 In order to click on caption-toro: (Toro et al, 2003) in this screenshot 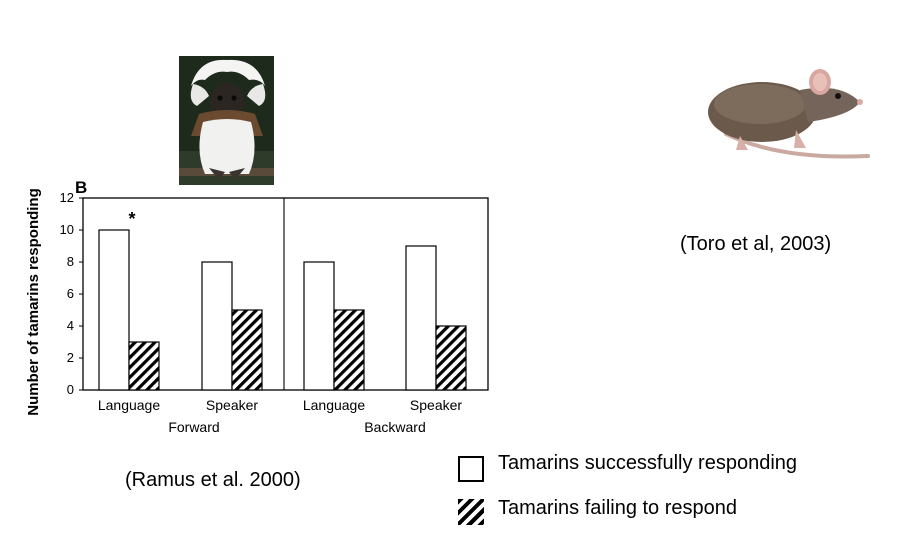, I will do `click(756, 244)`.